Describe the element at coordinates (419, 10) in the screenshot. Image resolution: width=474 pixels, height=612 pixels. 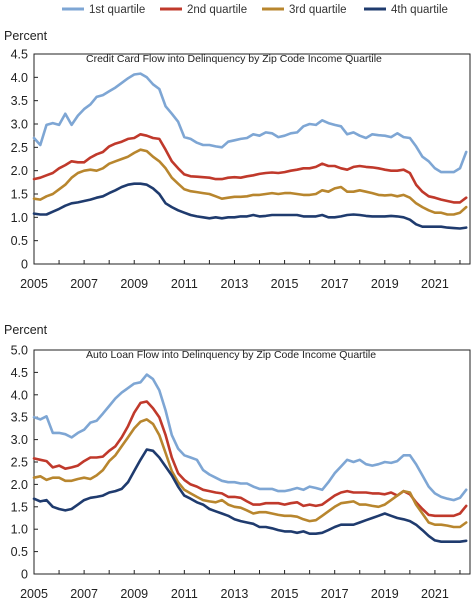
I see `legend-label: 4th quartile` at that location.